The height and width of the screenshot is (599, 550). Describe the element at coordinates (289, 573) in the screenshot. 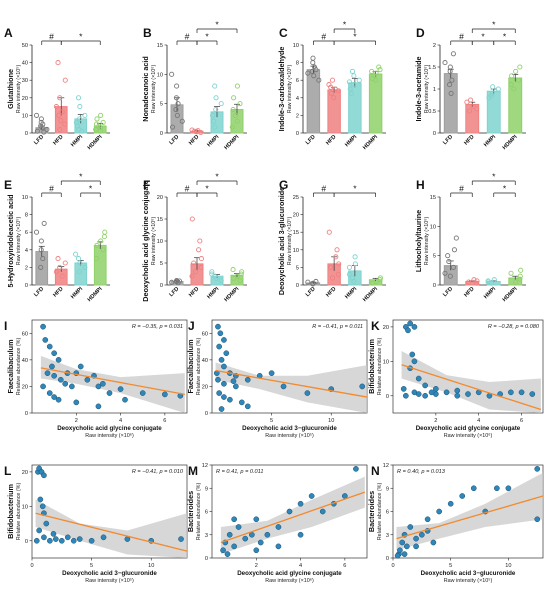

I see `x-axis-title: Deoxycholic acid glycine conjugate` at that location.